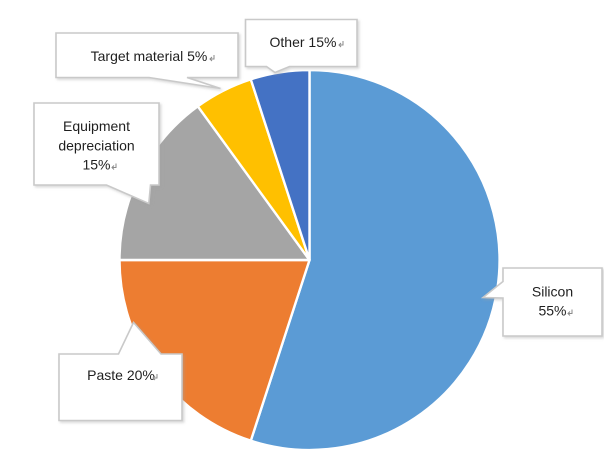 The height and width of the screenshot is (453, 604). I want to click on svg-text: 55%, so click(552, 311).